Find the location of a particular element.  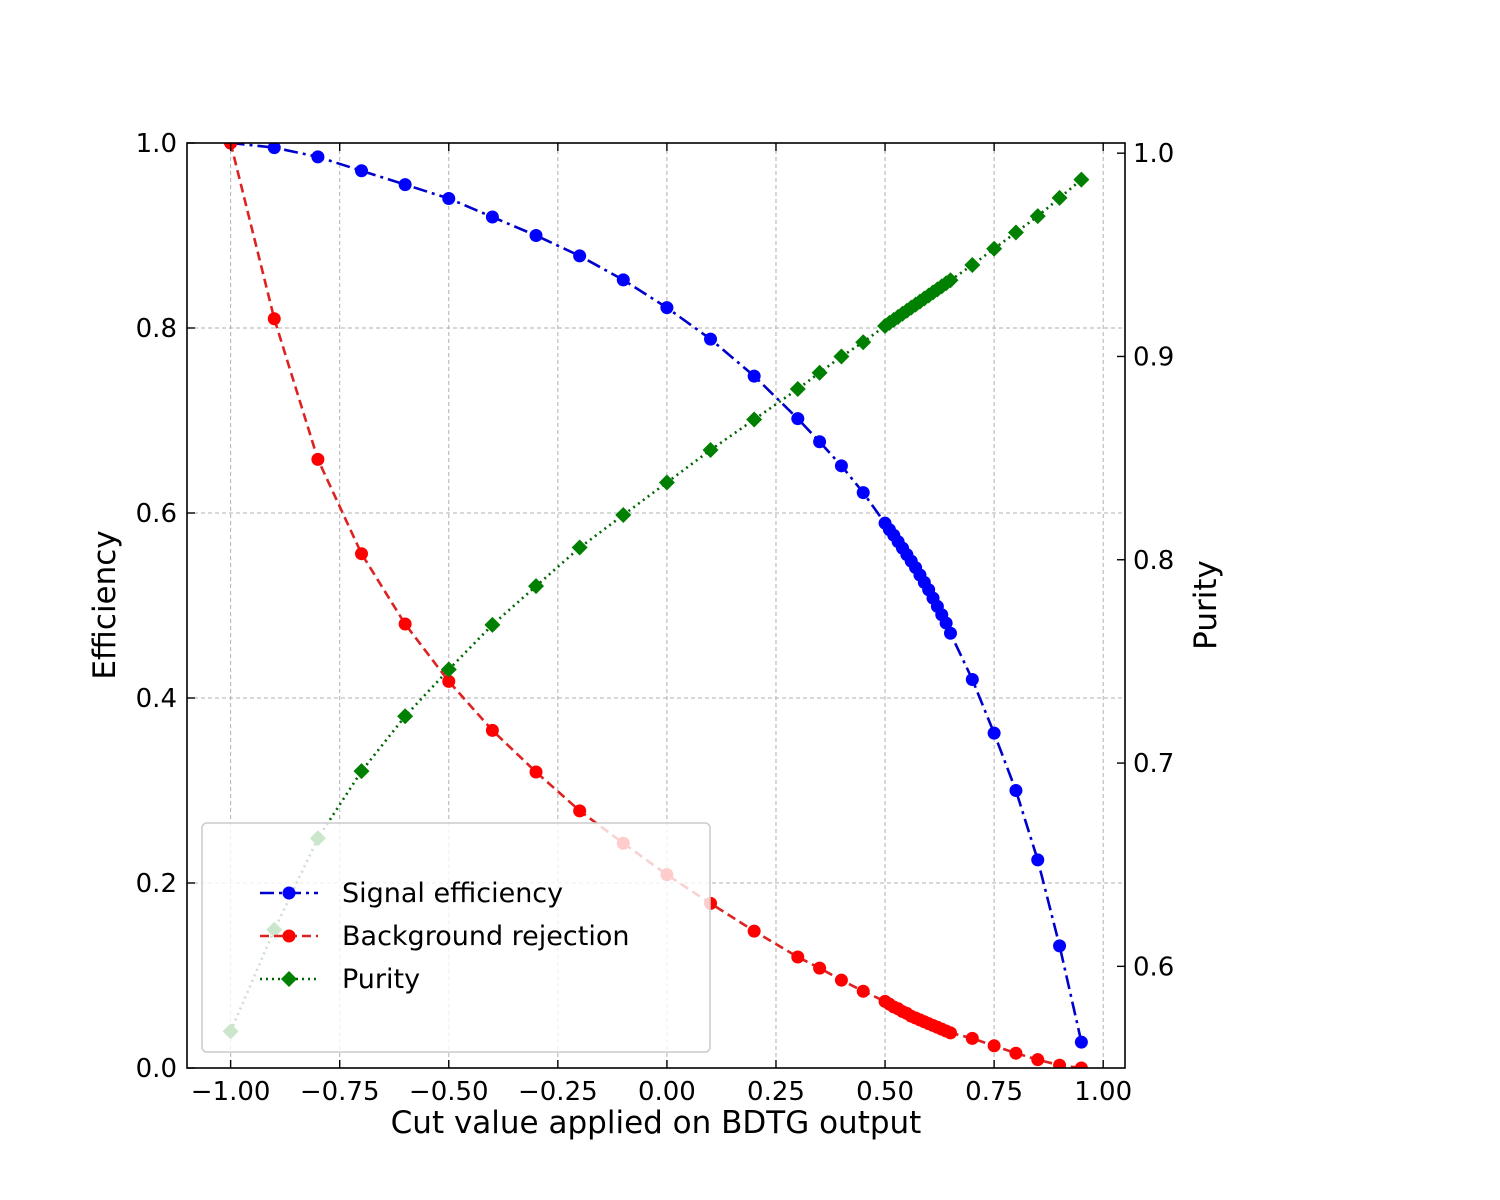

x-tick-label: −0.75 is located at coordinates (340, 1092).